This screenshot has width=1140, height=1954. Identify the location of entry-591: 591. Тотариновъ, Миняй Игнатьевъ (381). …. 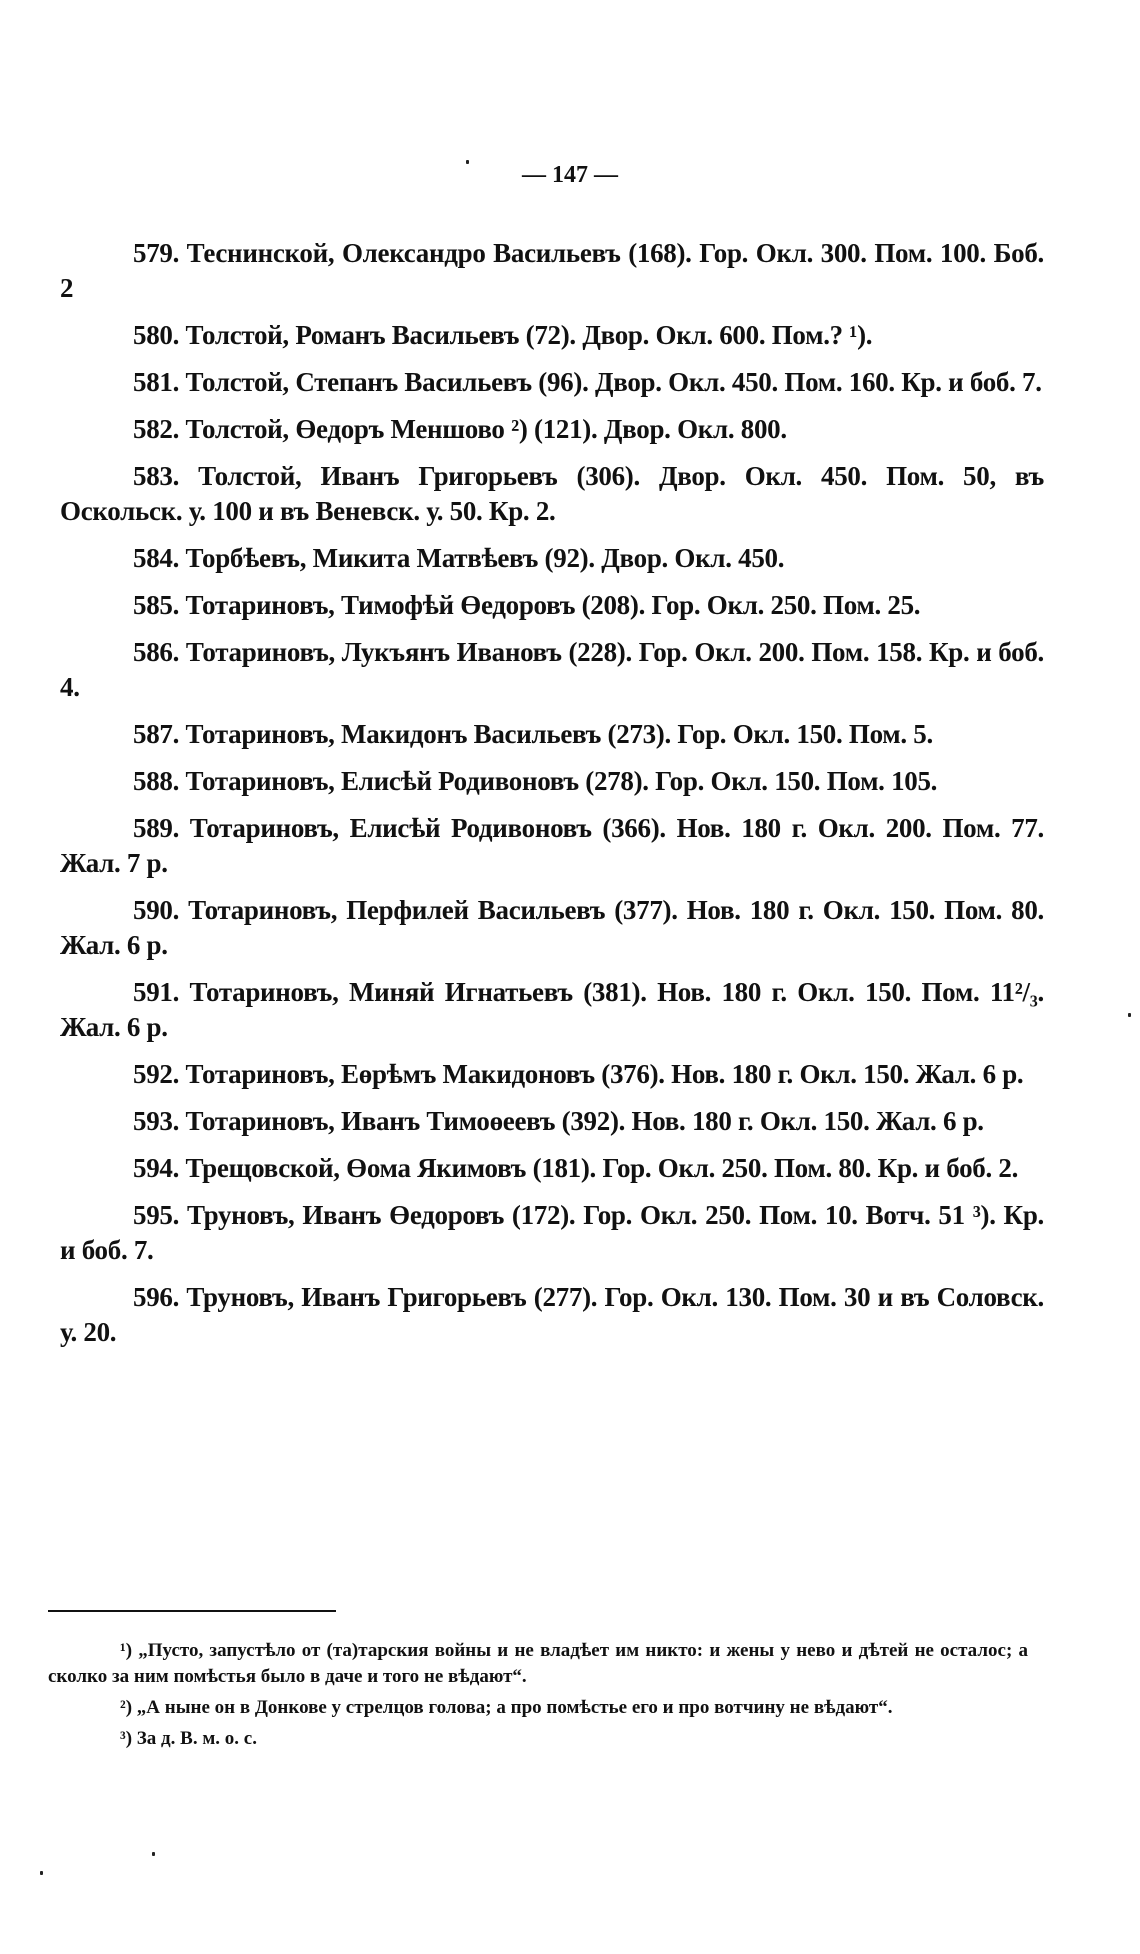
(552, 1009).